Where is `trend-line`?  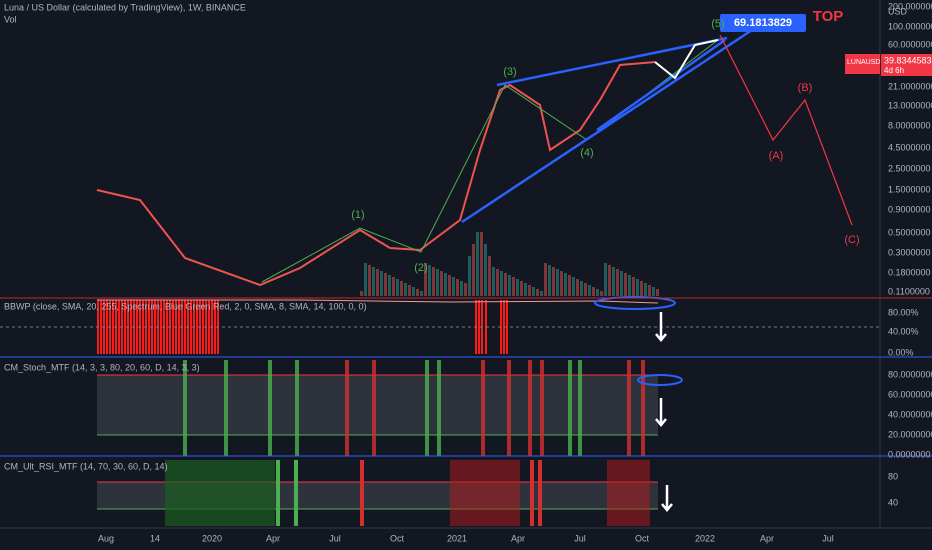
trend-line is located at coordinates (608, 125).